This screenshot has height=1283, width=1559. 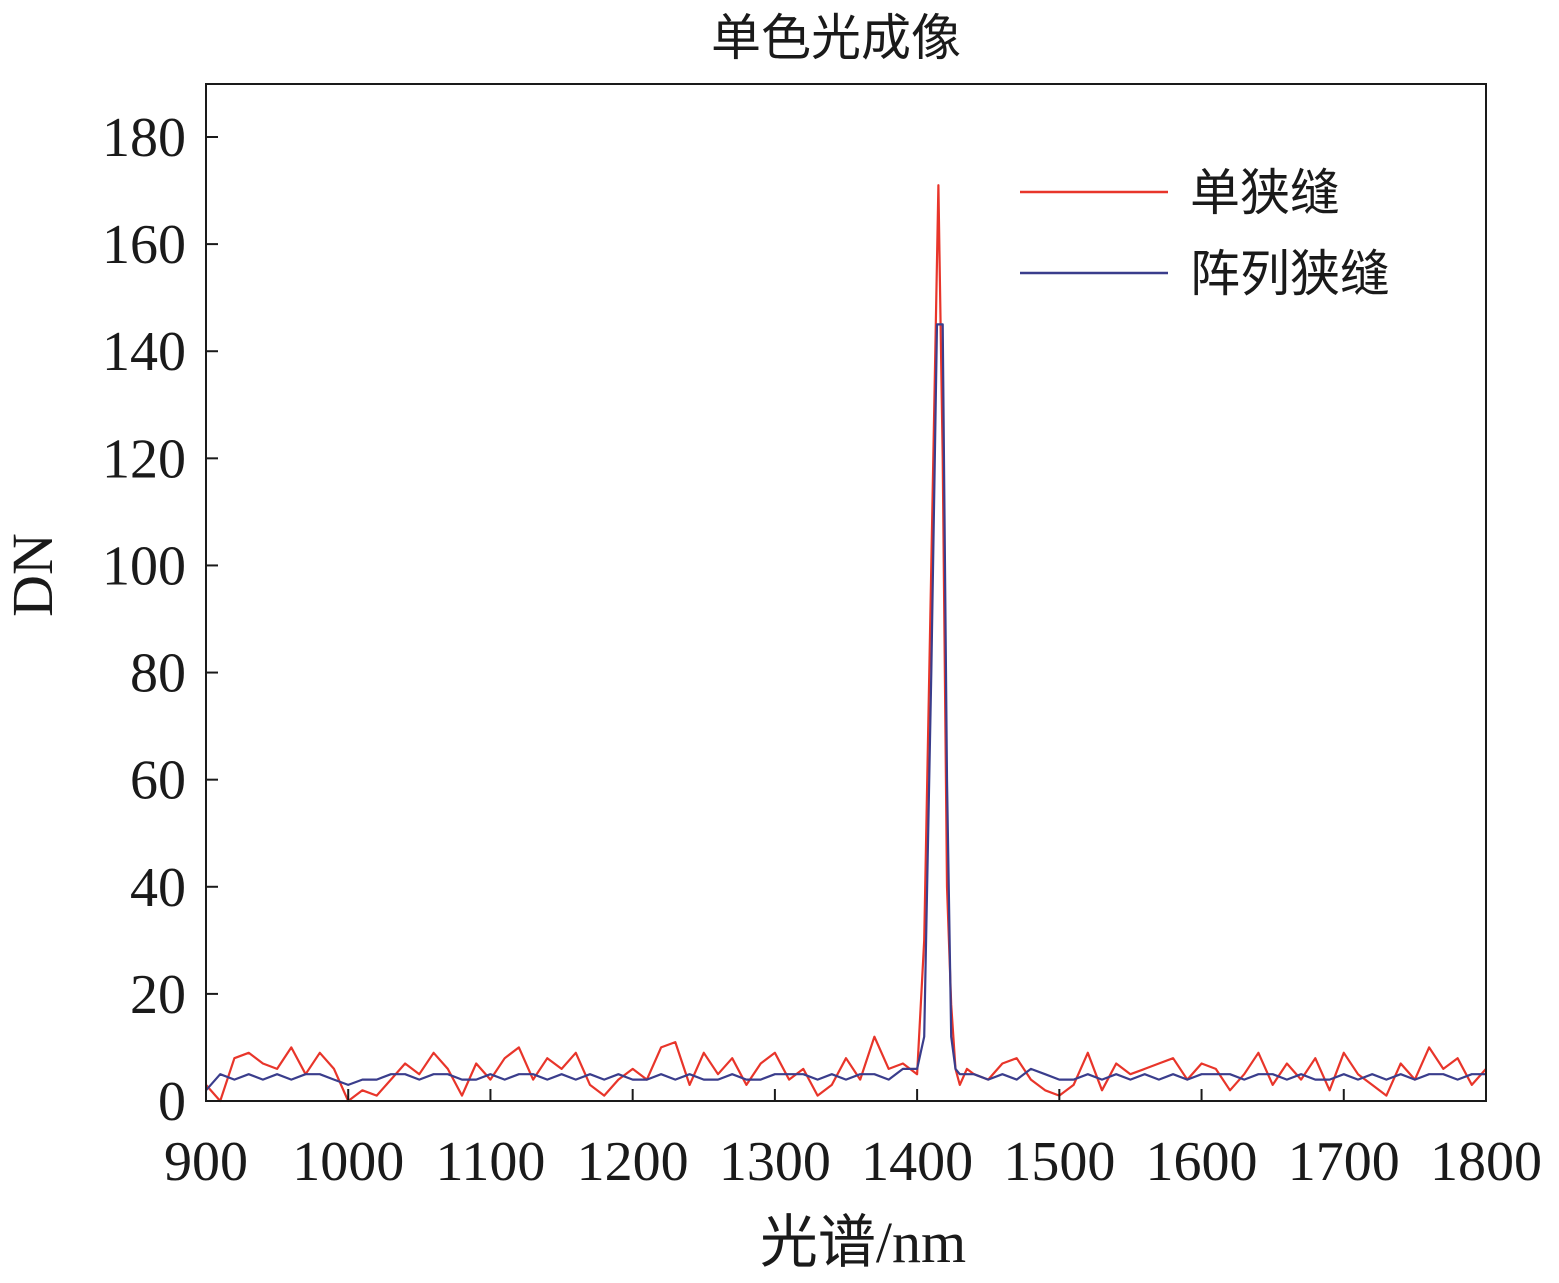 I want to click on x-tick-label: 1200, so click(x=633, y=1162).